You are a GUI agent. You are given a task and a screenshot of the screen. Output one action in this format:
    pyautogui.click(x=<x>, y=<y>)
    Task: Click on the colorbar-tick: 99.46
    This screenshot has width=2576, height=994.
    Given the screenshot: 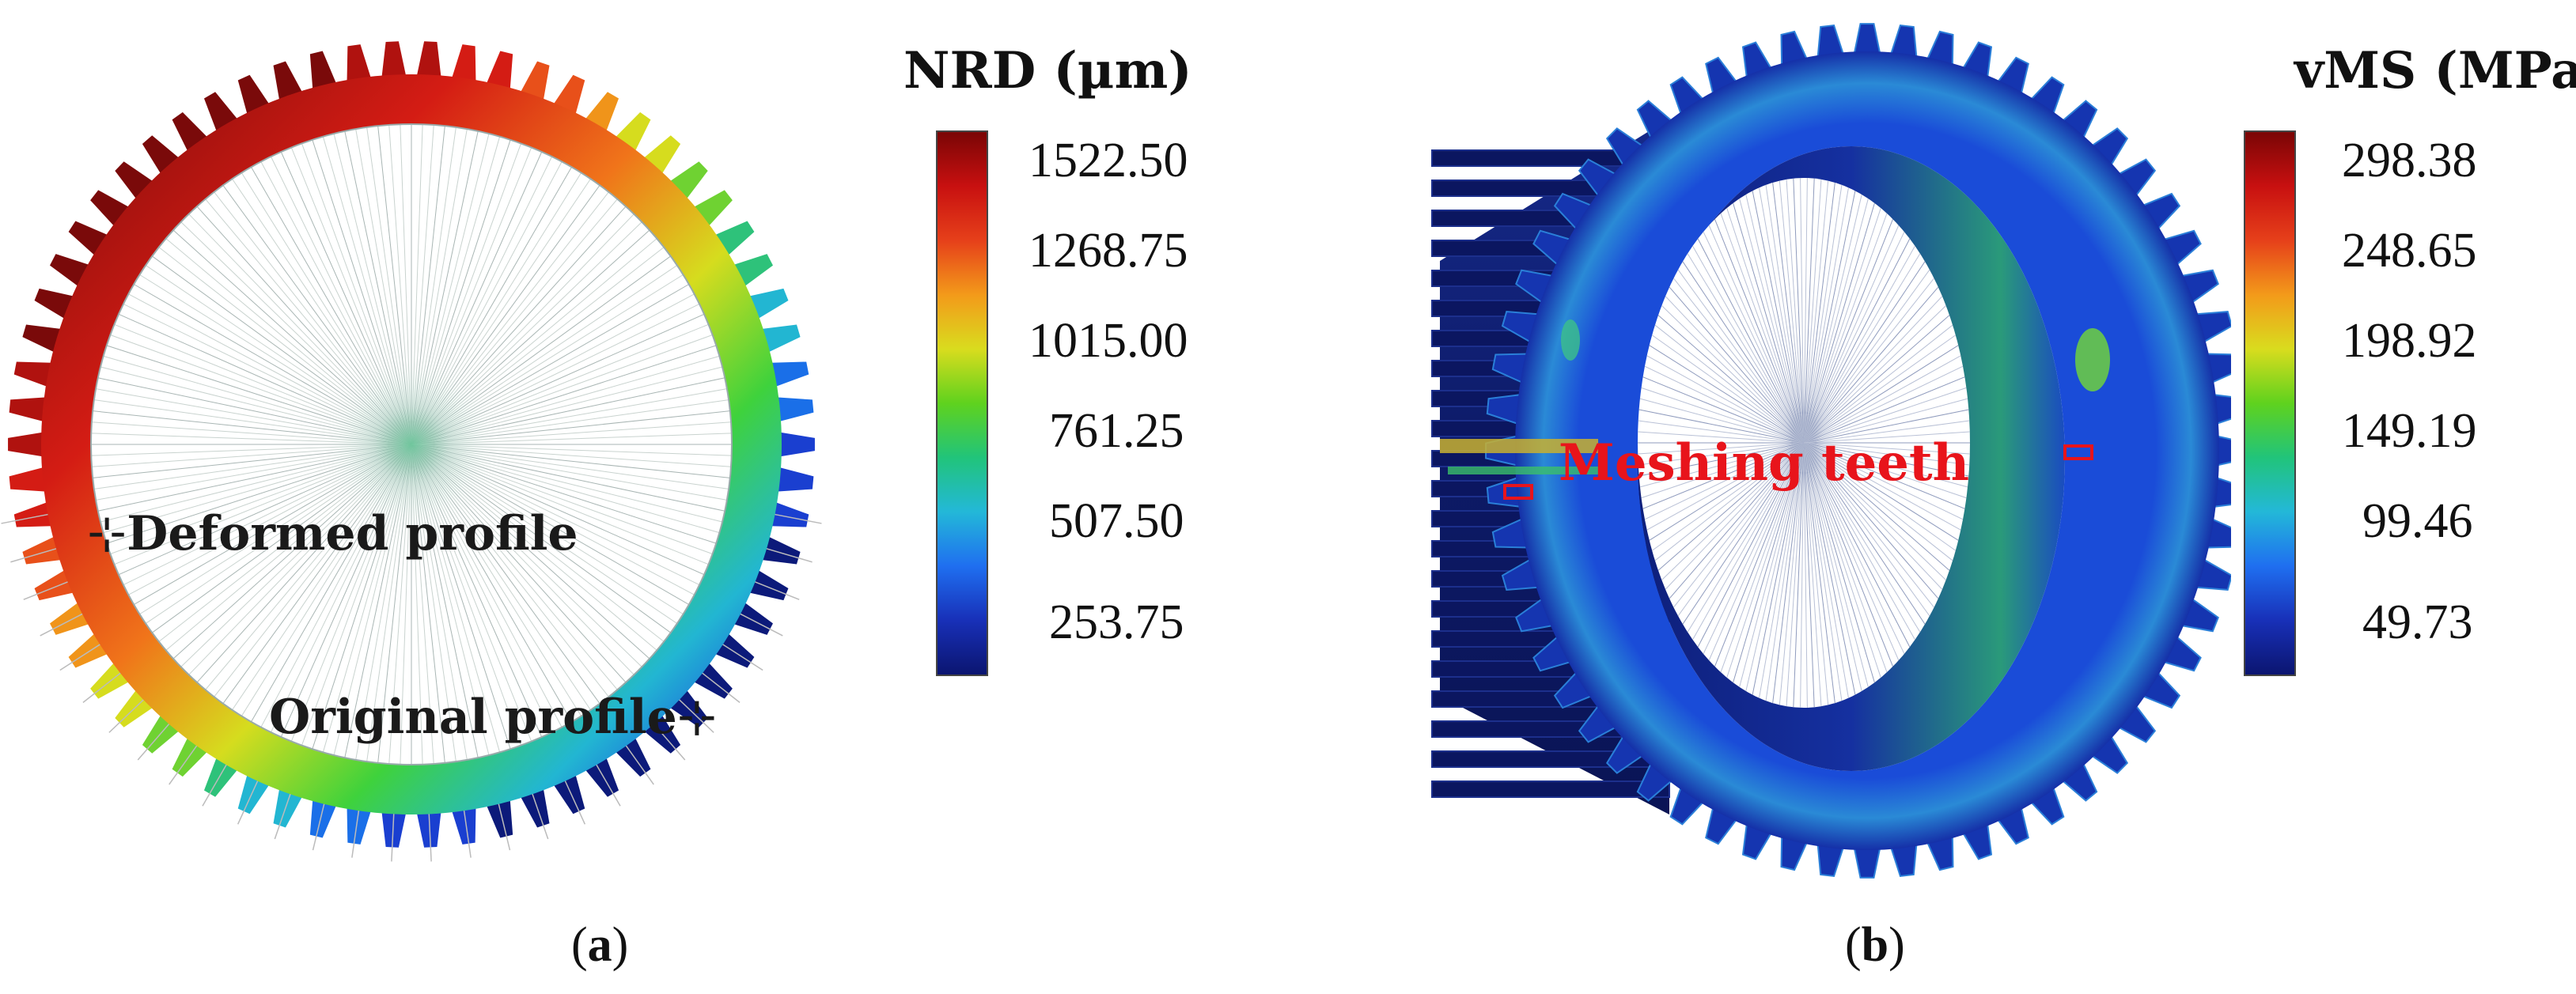 What is the action you would take?
    pyautogui.click(x=2417, y=521)
    